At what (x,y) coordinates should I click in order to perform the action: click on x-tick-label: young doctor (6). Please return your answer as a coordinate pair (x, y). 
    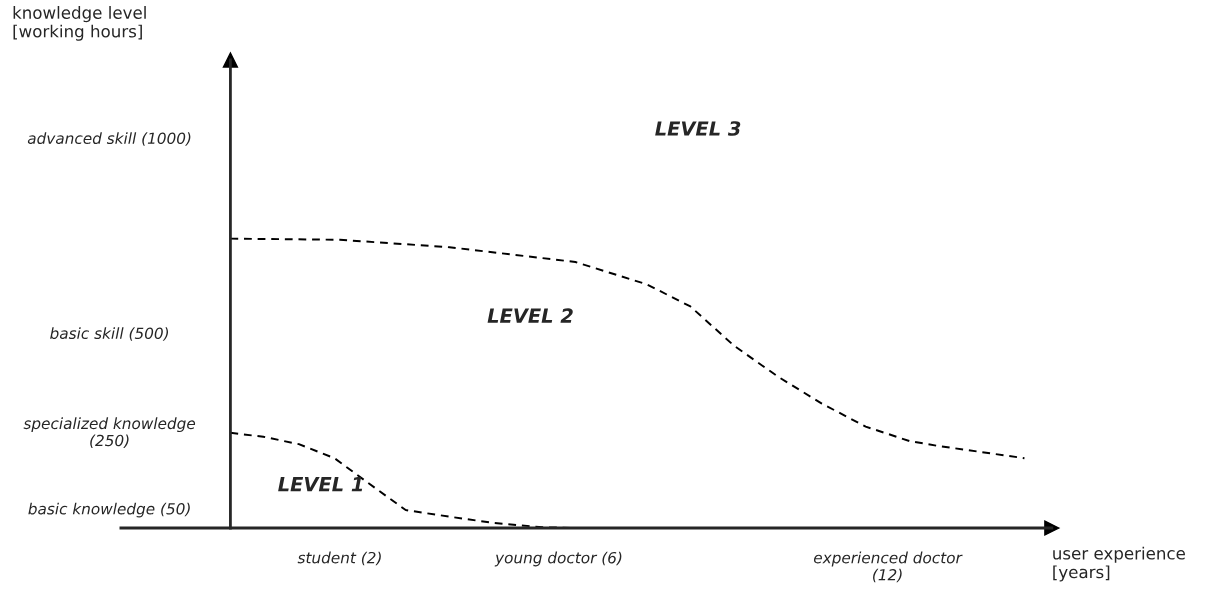
    Looking at the image, I should click on (558, 559).